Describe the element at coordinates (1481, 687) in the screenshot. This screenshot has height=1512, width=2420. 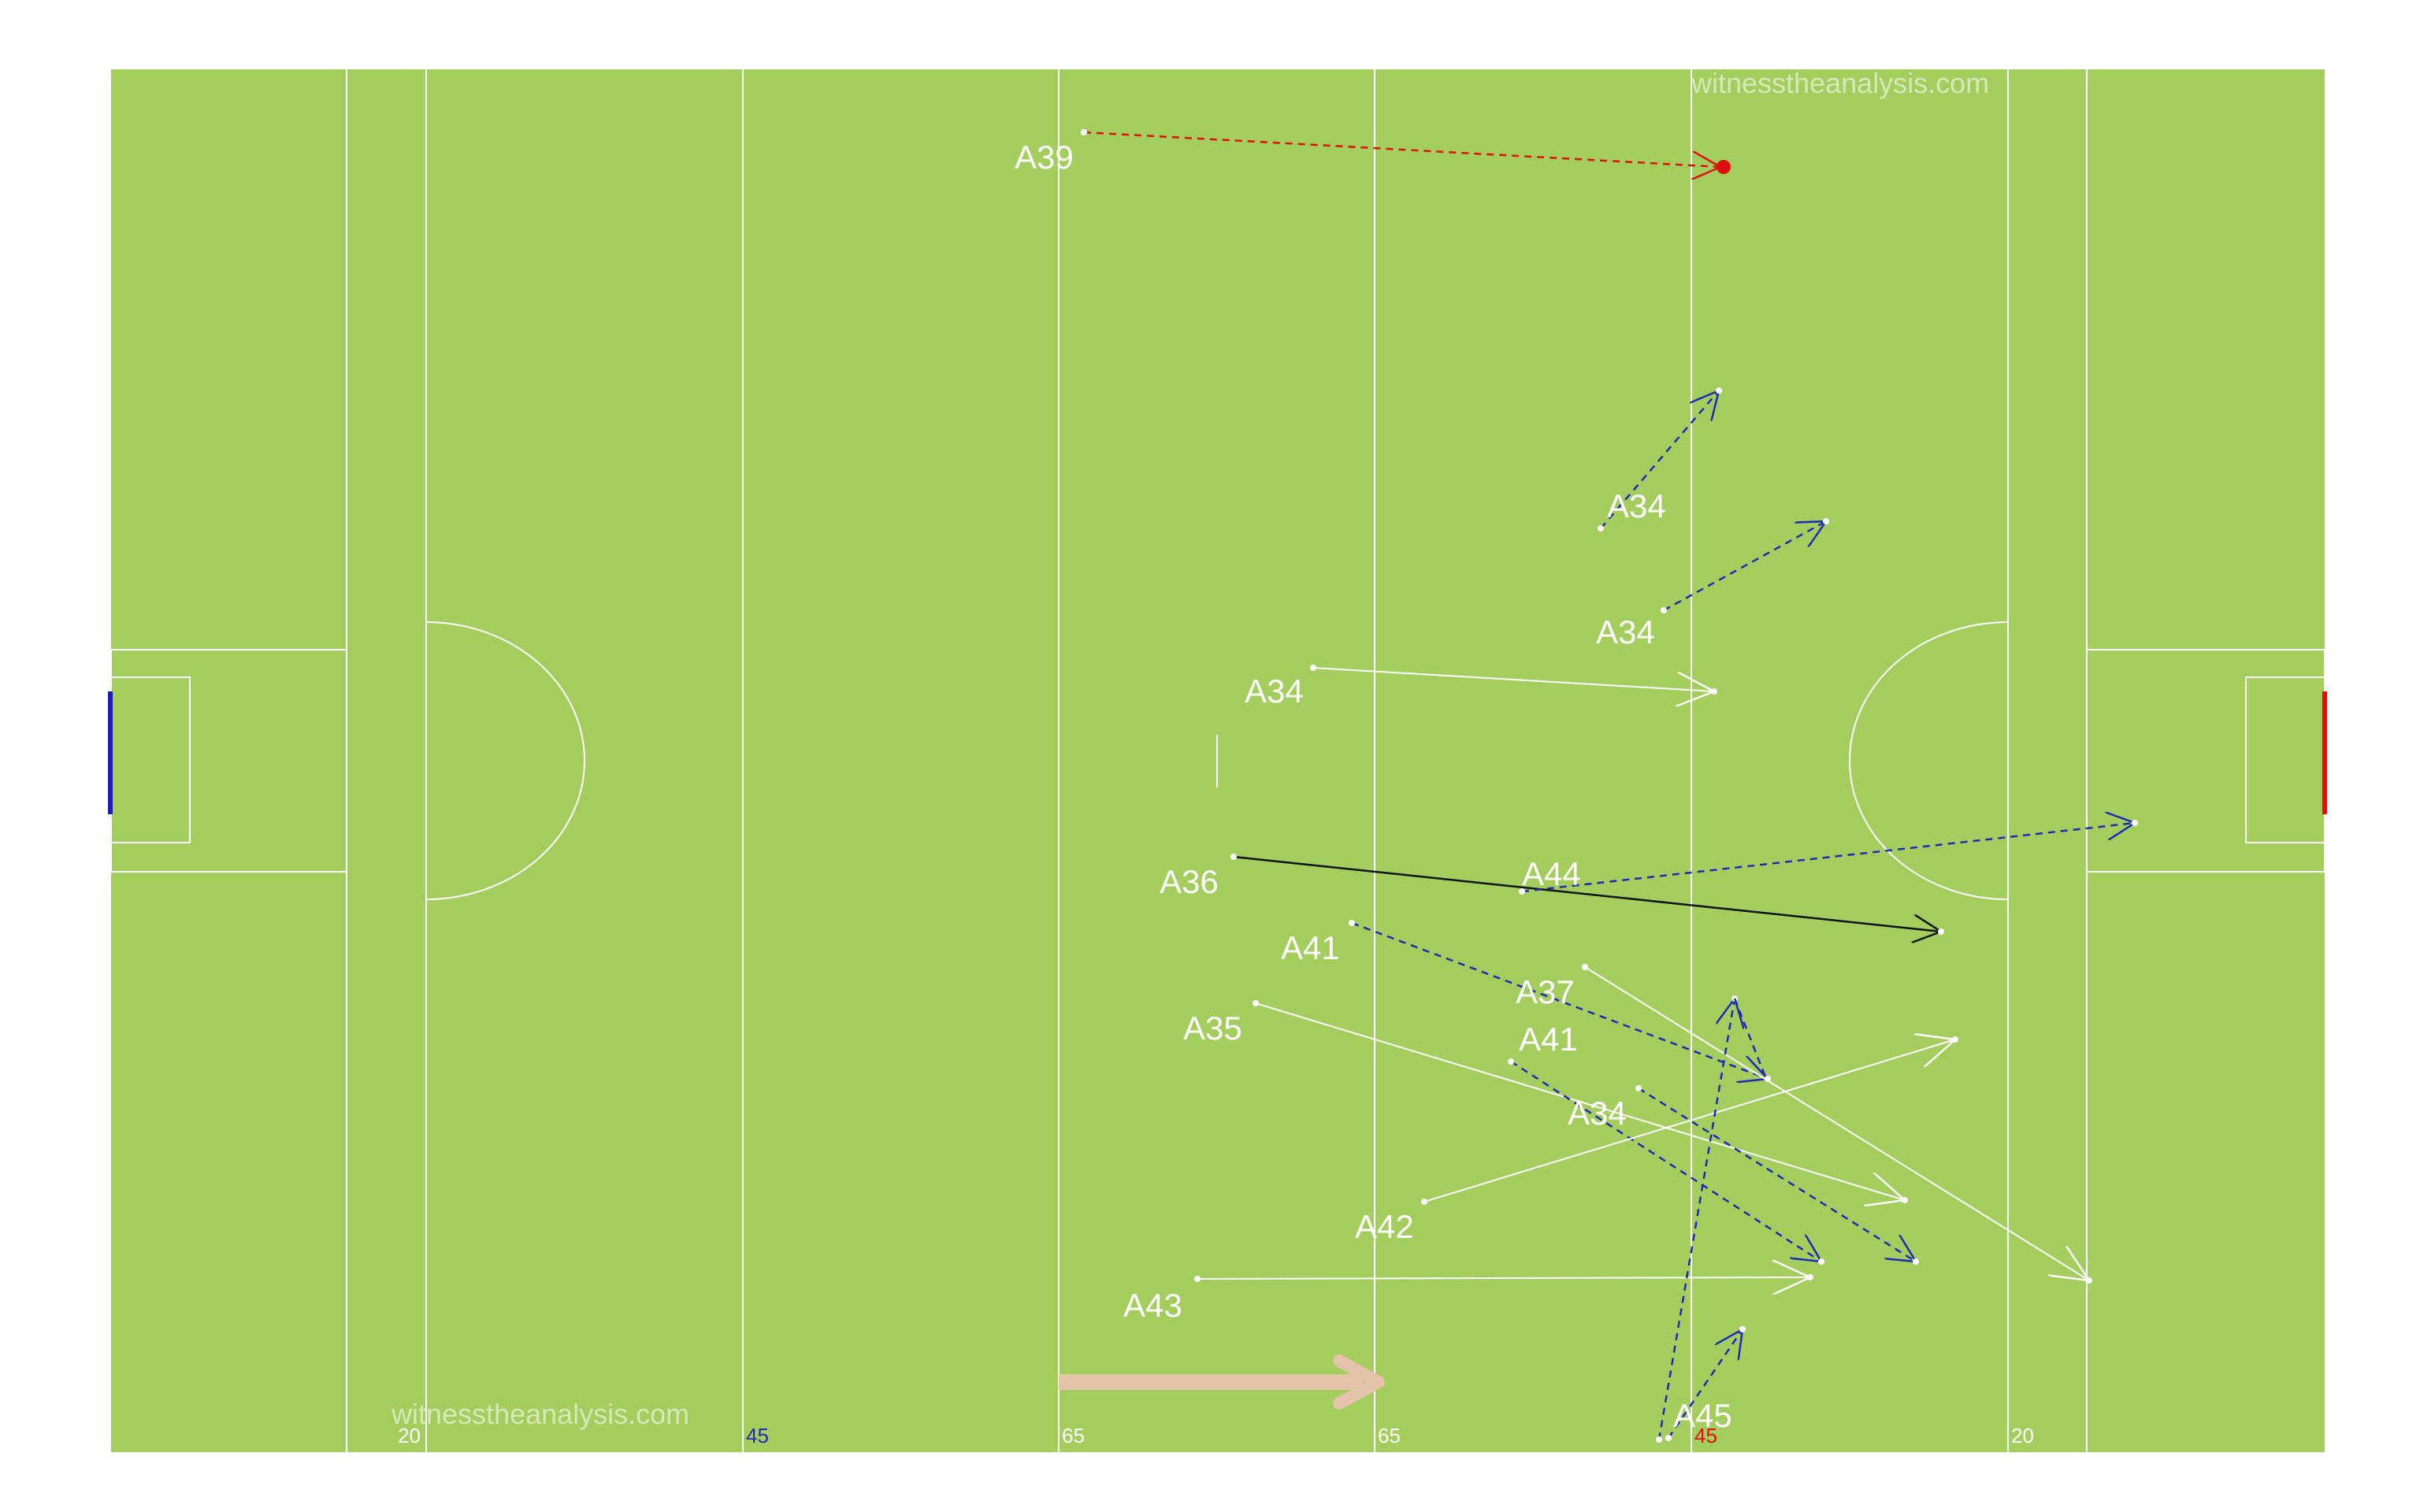
I see `pass-a34-3: A34` at that location.